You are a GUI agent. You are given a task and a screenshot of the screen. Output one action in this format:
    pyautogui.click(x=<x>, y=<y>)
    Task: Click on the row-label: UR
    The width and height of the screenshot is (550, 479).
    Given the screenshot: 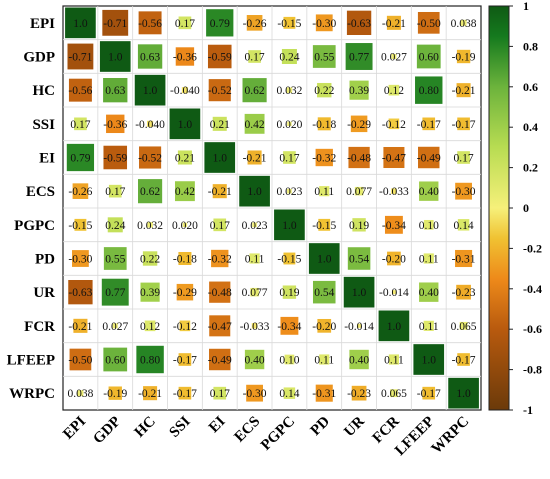 What is the action you would take?
    pyautogui.click(x=44, y=293)
    